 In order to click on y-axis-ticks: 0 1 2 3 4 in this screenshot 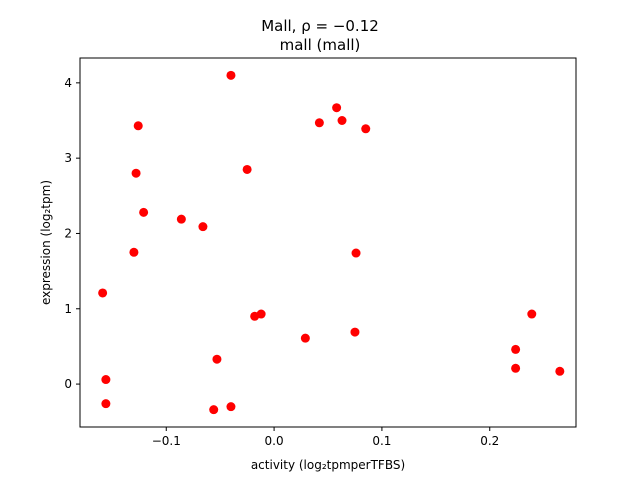, I will do `click(72, 233)`.